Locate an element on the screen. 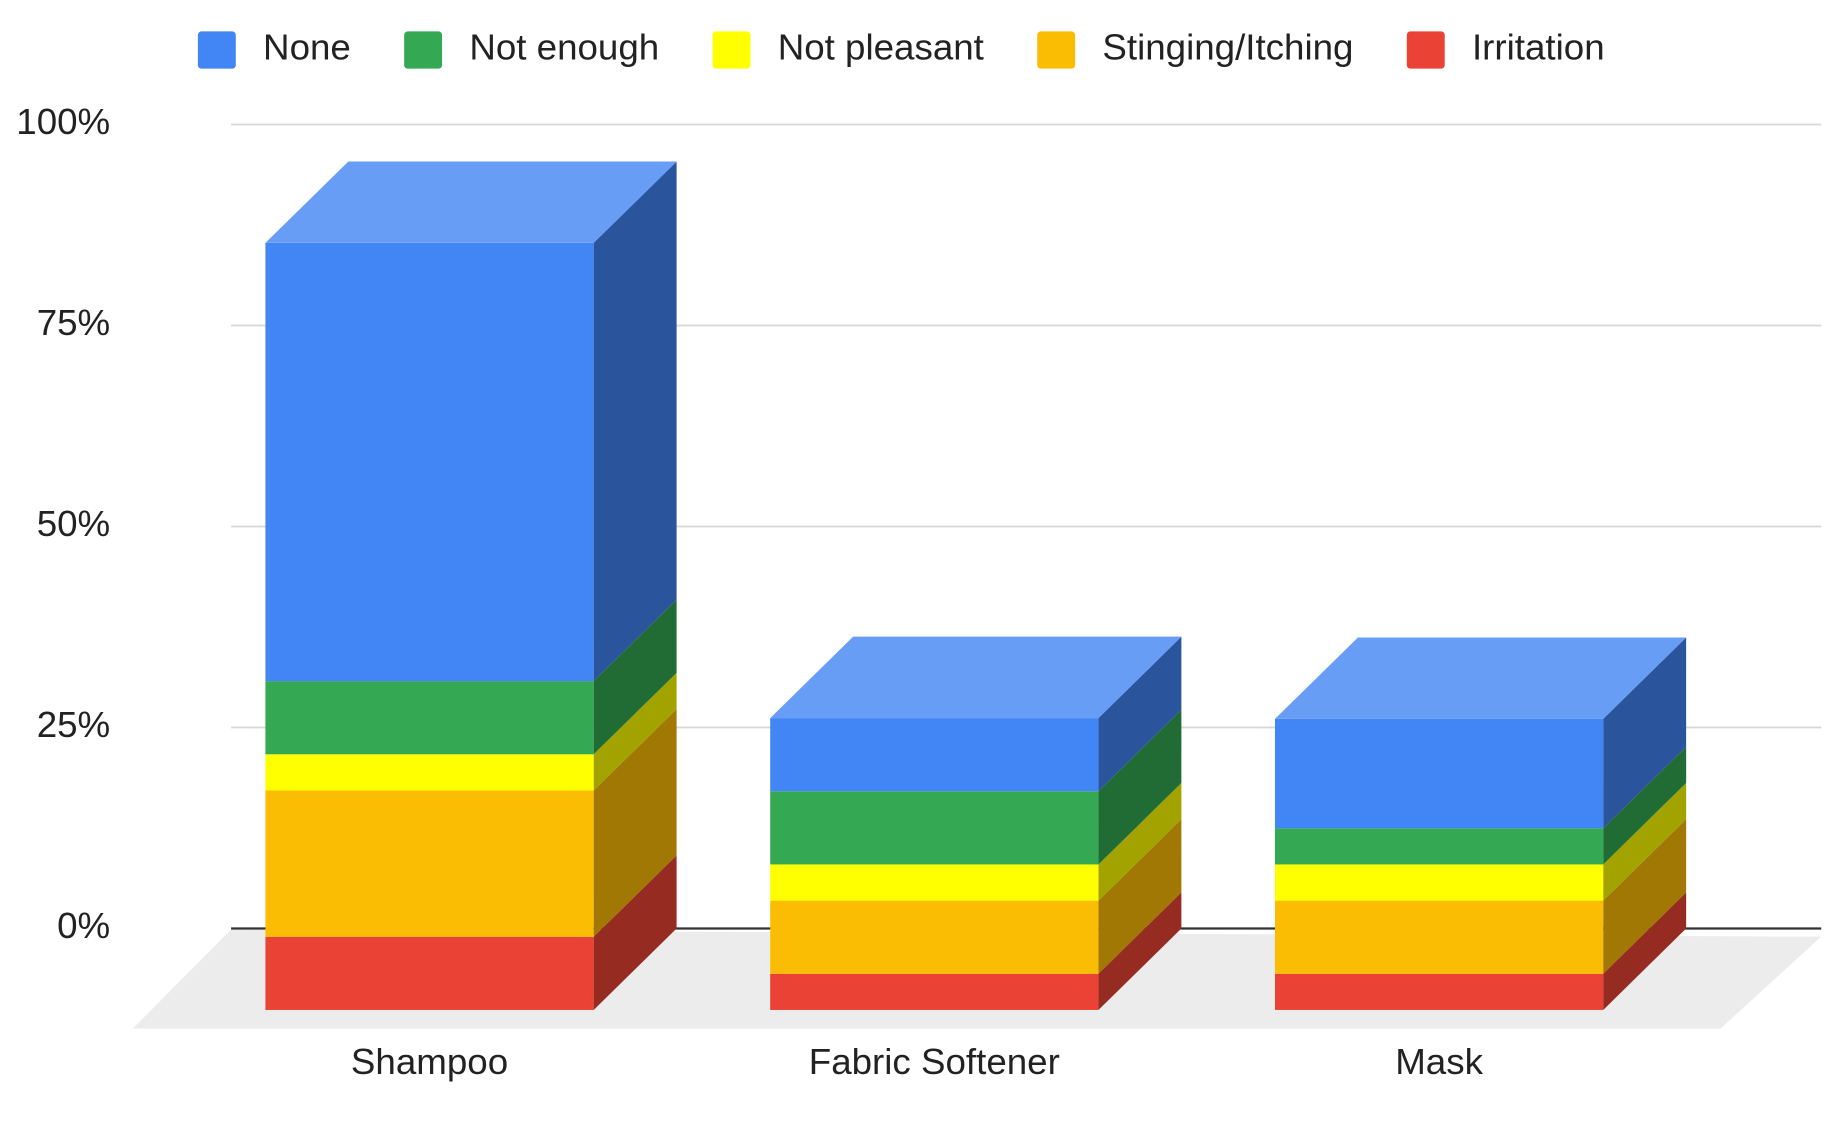 Image resolution: width=1839 pixels, height=1124 pixels. y-tick-label: 0% is located at coordinates (83, 925).